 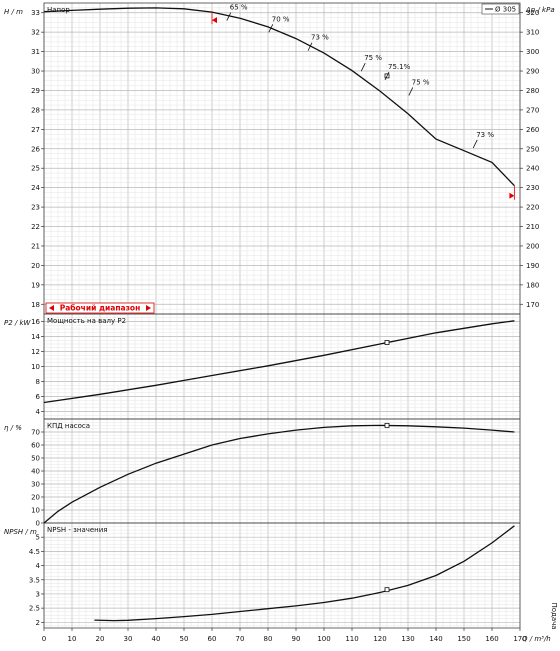 I want to click on y2-tick-label: 250, so click(x=532, y=149).